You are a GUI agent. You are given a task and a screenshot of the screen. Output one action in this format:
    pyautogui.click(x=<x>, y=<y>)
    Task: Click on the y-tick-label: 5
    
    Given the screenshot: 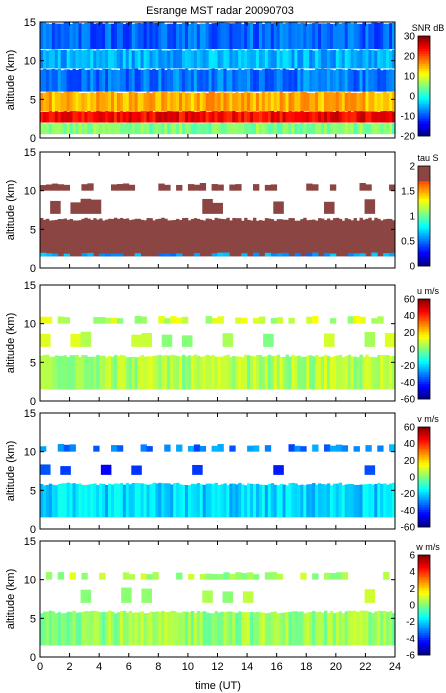 What is the action you would take?
    pyautogui.click(x=33, y=619)
    